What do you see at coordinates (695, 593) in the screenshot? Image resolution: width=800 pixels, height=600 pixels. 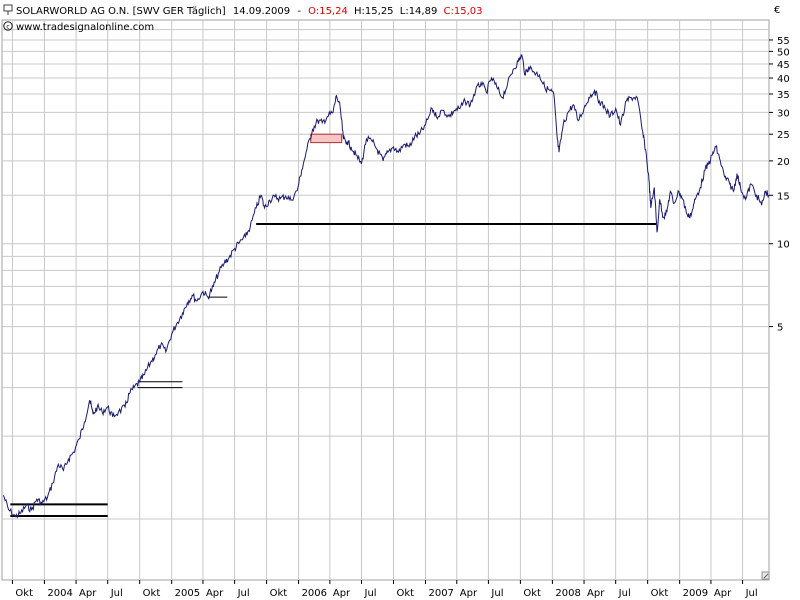 I see `x-tick-label: 2009` at bounding box center [695, 593].